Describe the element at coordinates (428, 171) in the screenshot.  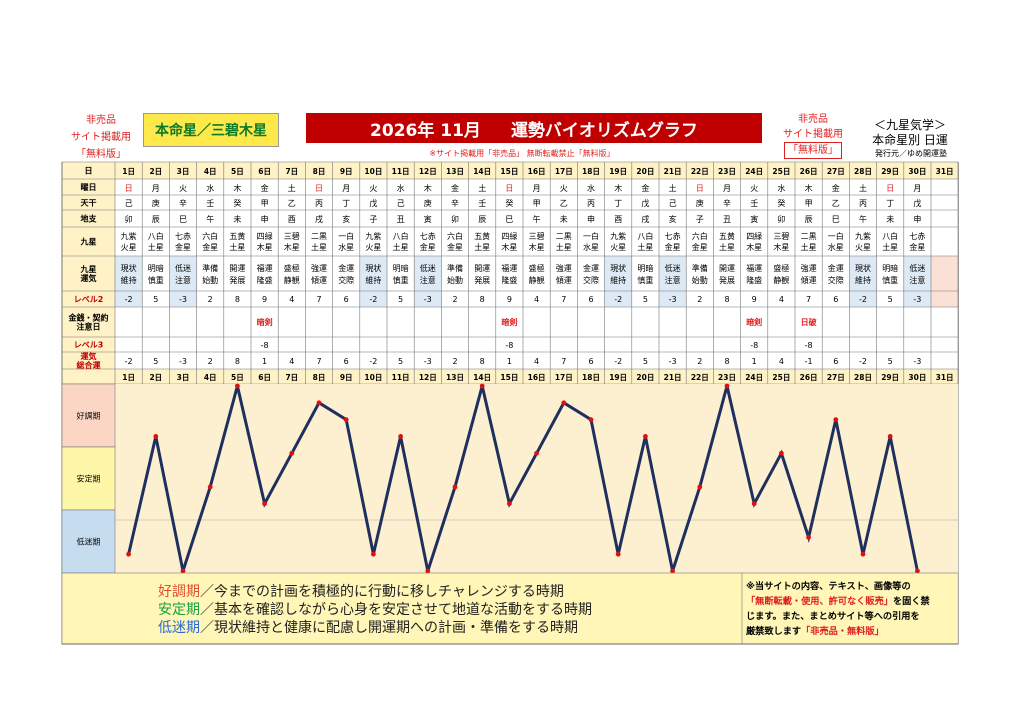
I see `day-header: 12日` at that location.